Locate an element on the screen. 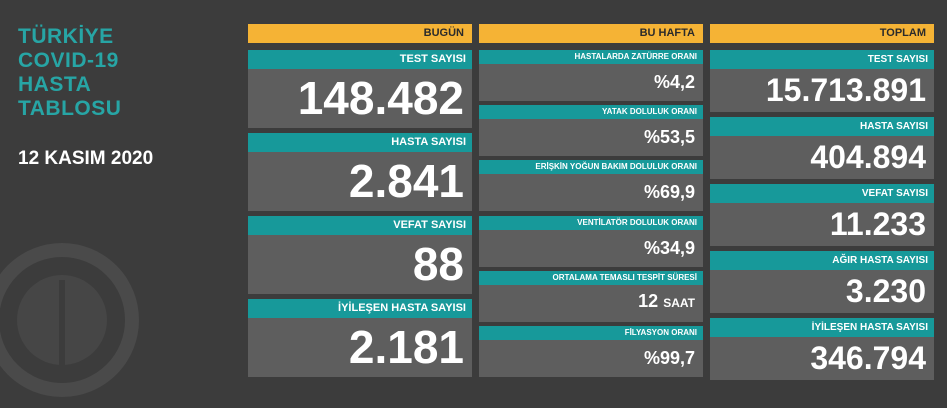 Image resolution: width=947 pixels, height=408 pixels. stat-value: 148.482 is located at coordinates (385, 98).